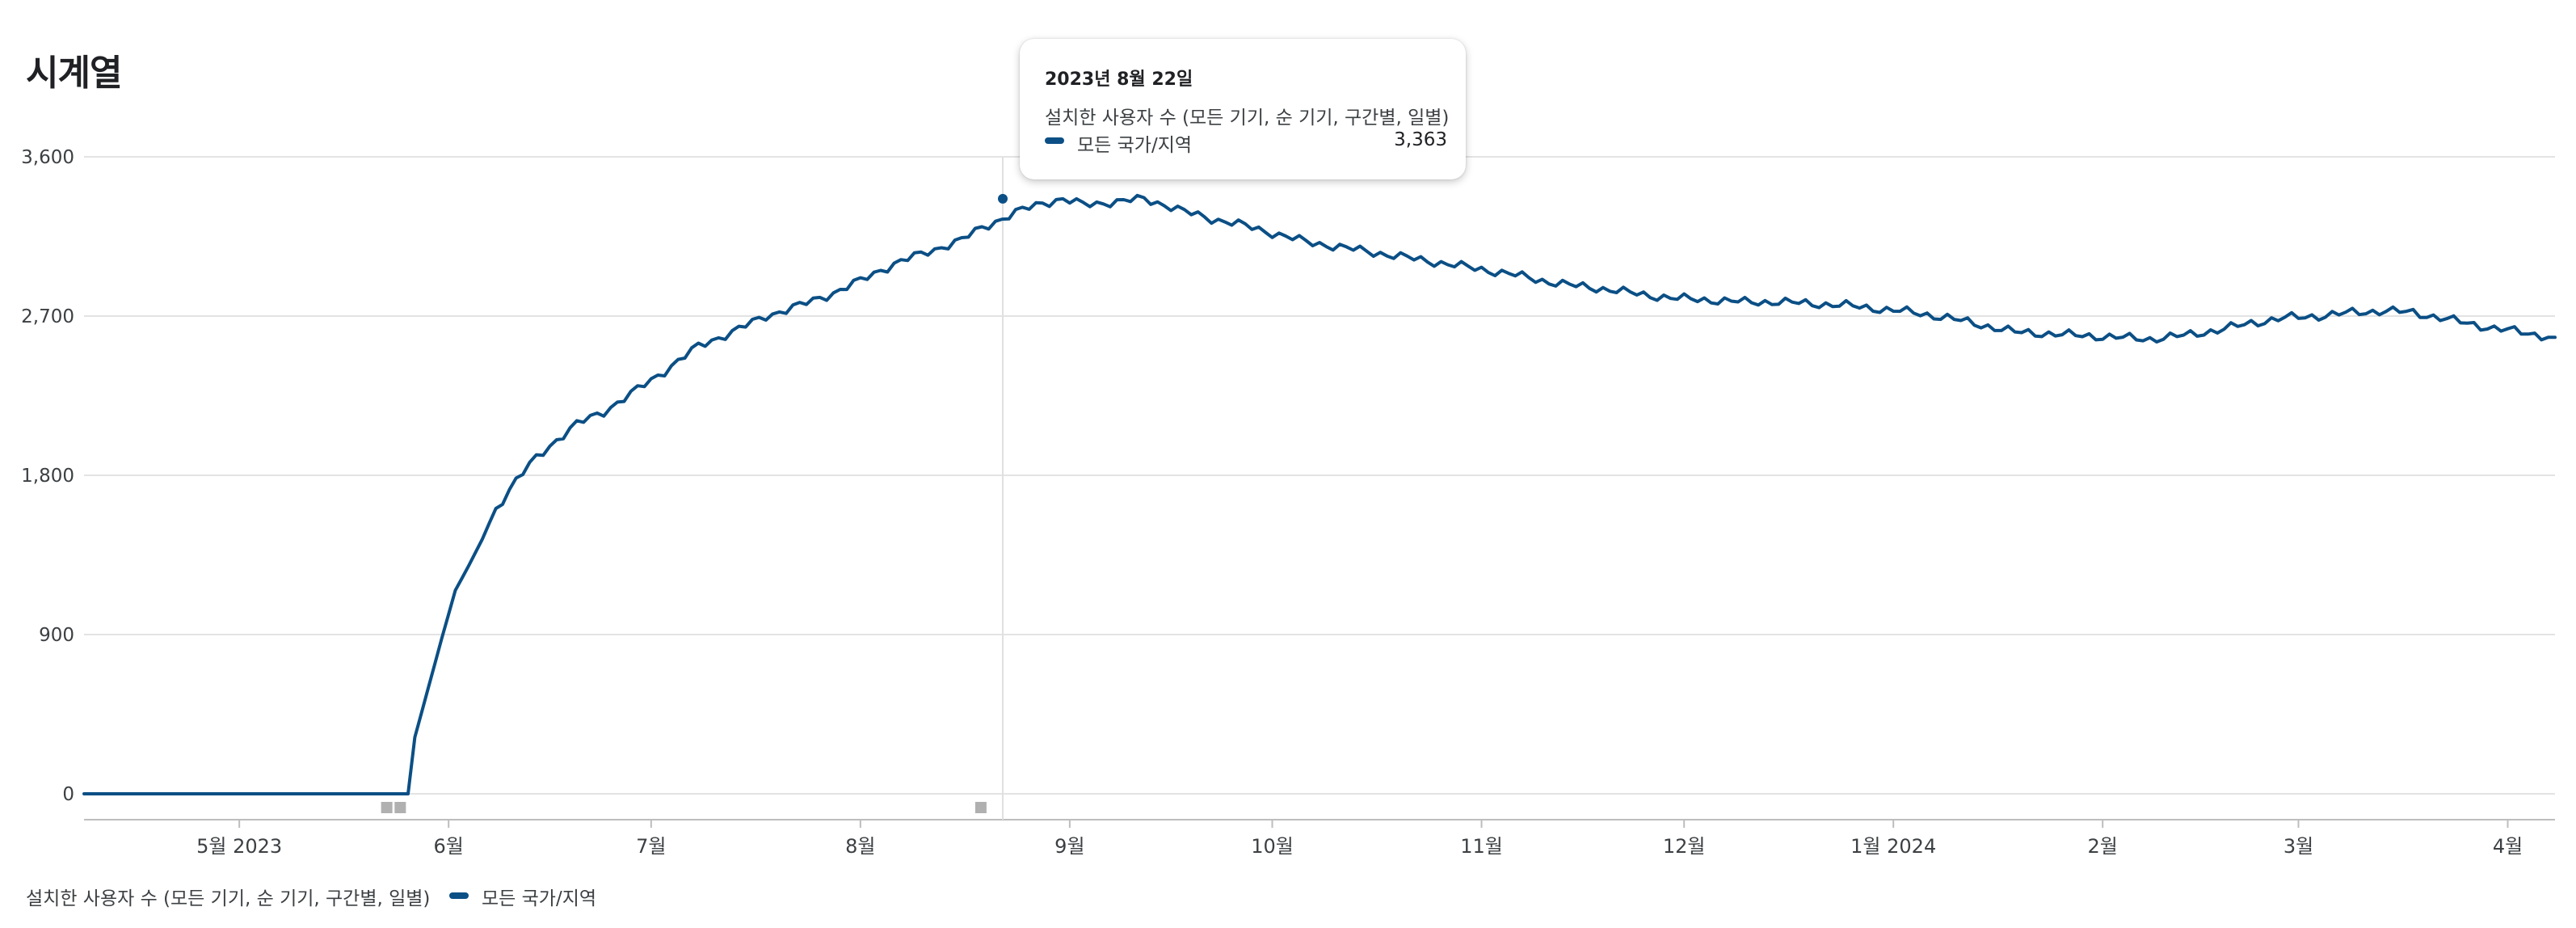  What do you see at coordinates (1272, 847) in the screenshot?
I see `x-tick-label: 10월` at bounding box center [1272, 847].